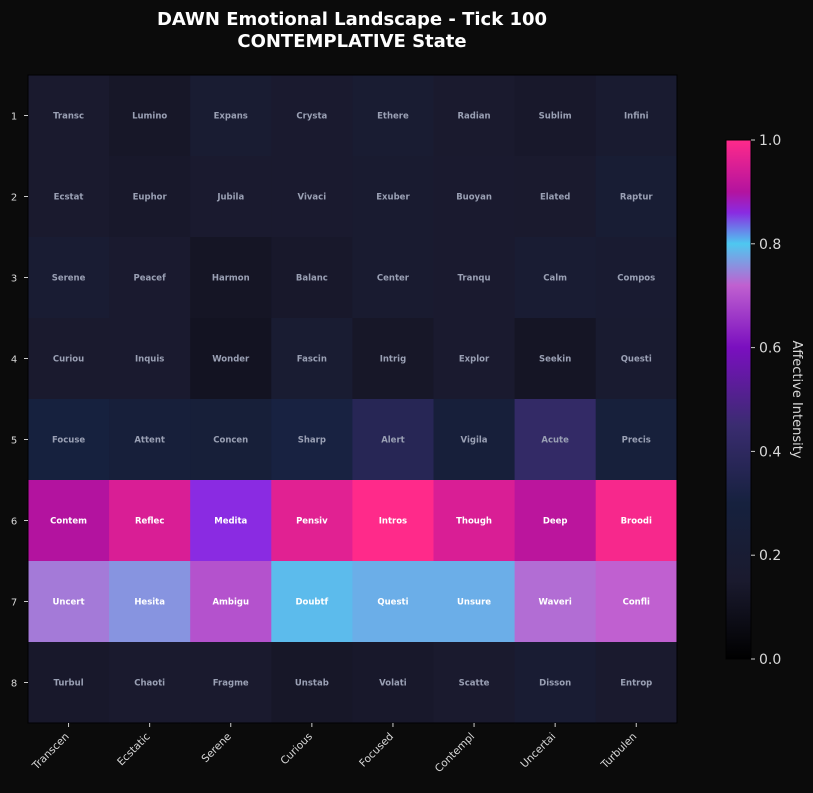  Describe the element at coordinates (352, 19) in the screenshot. I see `chart-title: DAWN Emotional Landscape - Tick 100` at that location.